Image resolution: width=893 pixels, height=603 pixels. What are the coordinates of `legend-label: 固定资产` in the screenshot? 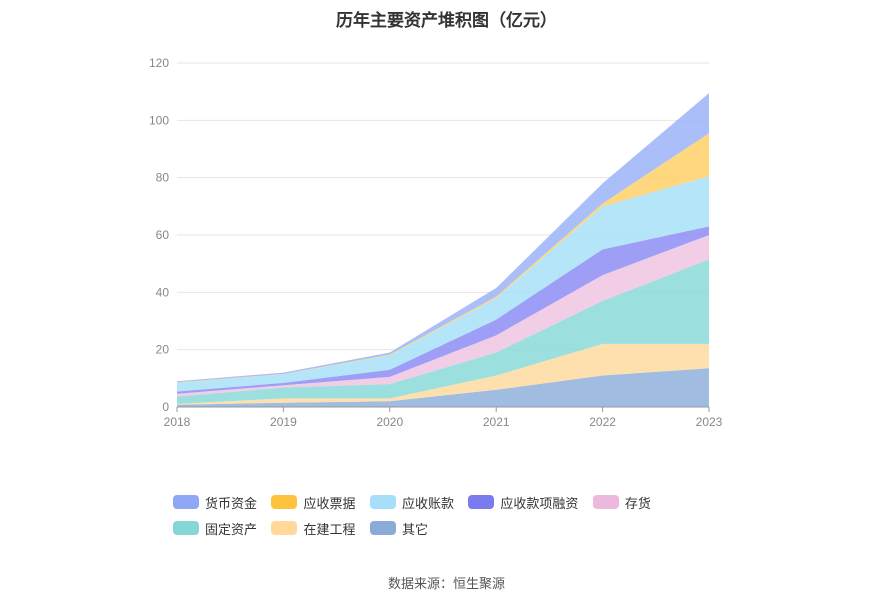 It's located at (231, 529).